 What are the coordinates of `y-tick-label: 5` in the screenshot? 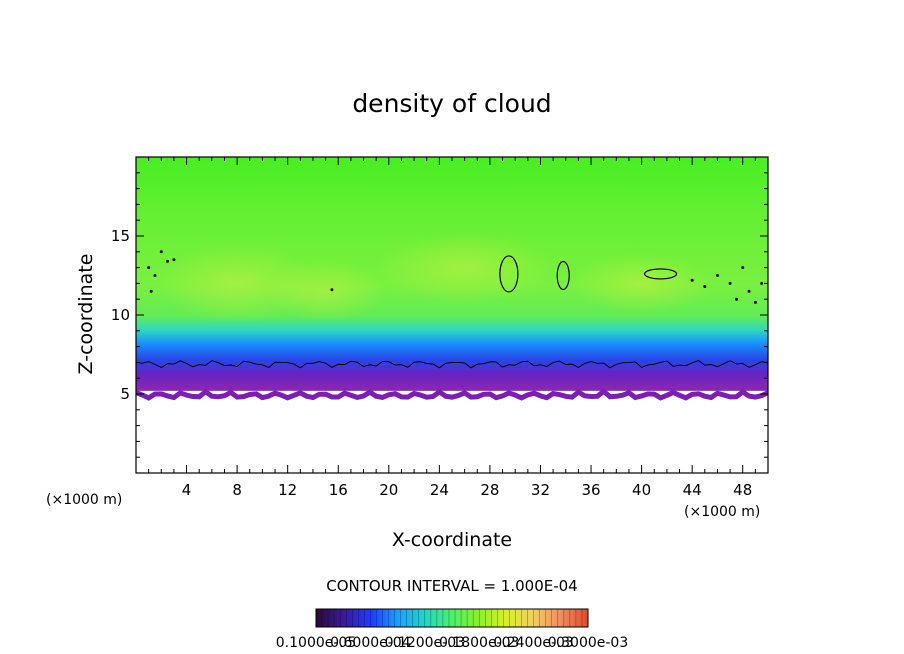 It's located at (125, 394).